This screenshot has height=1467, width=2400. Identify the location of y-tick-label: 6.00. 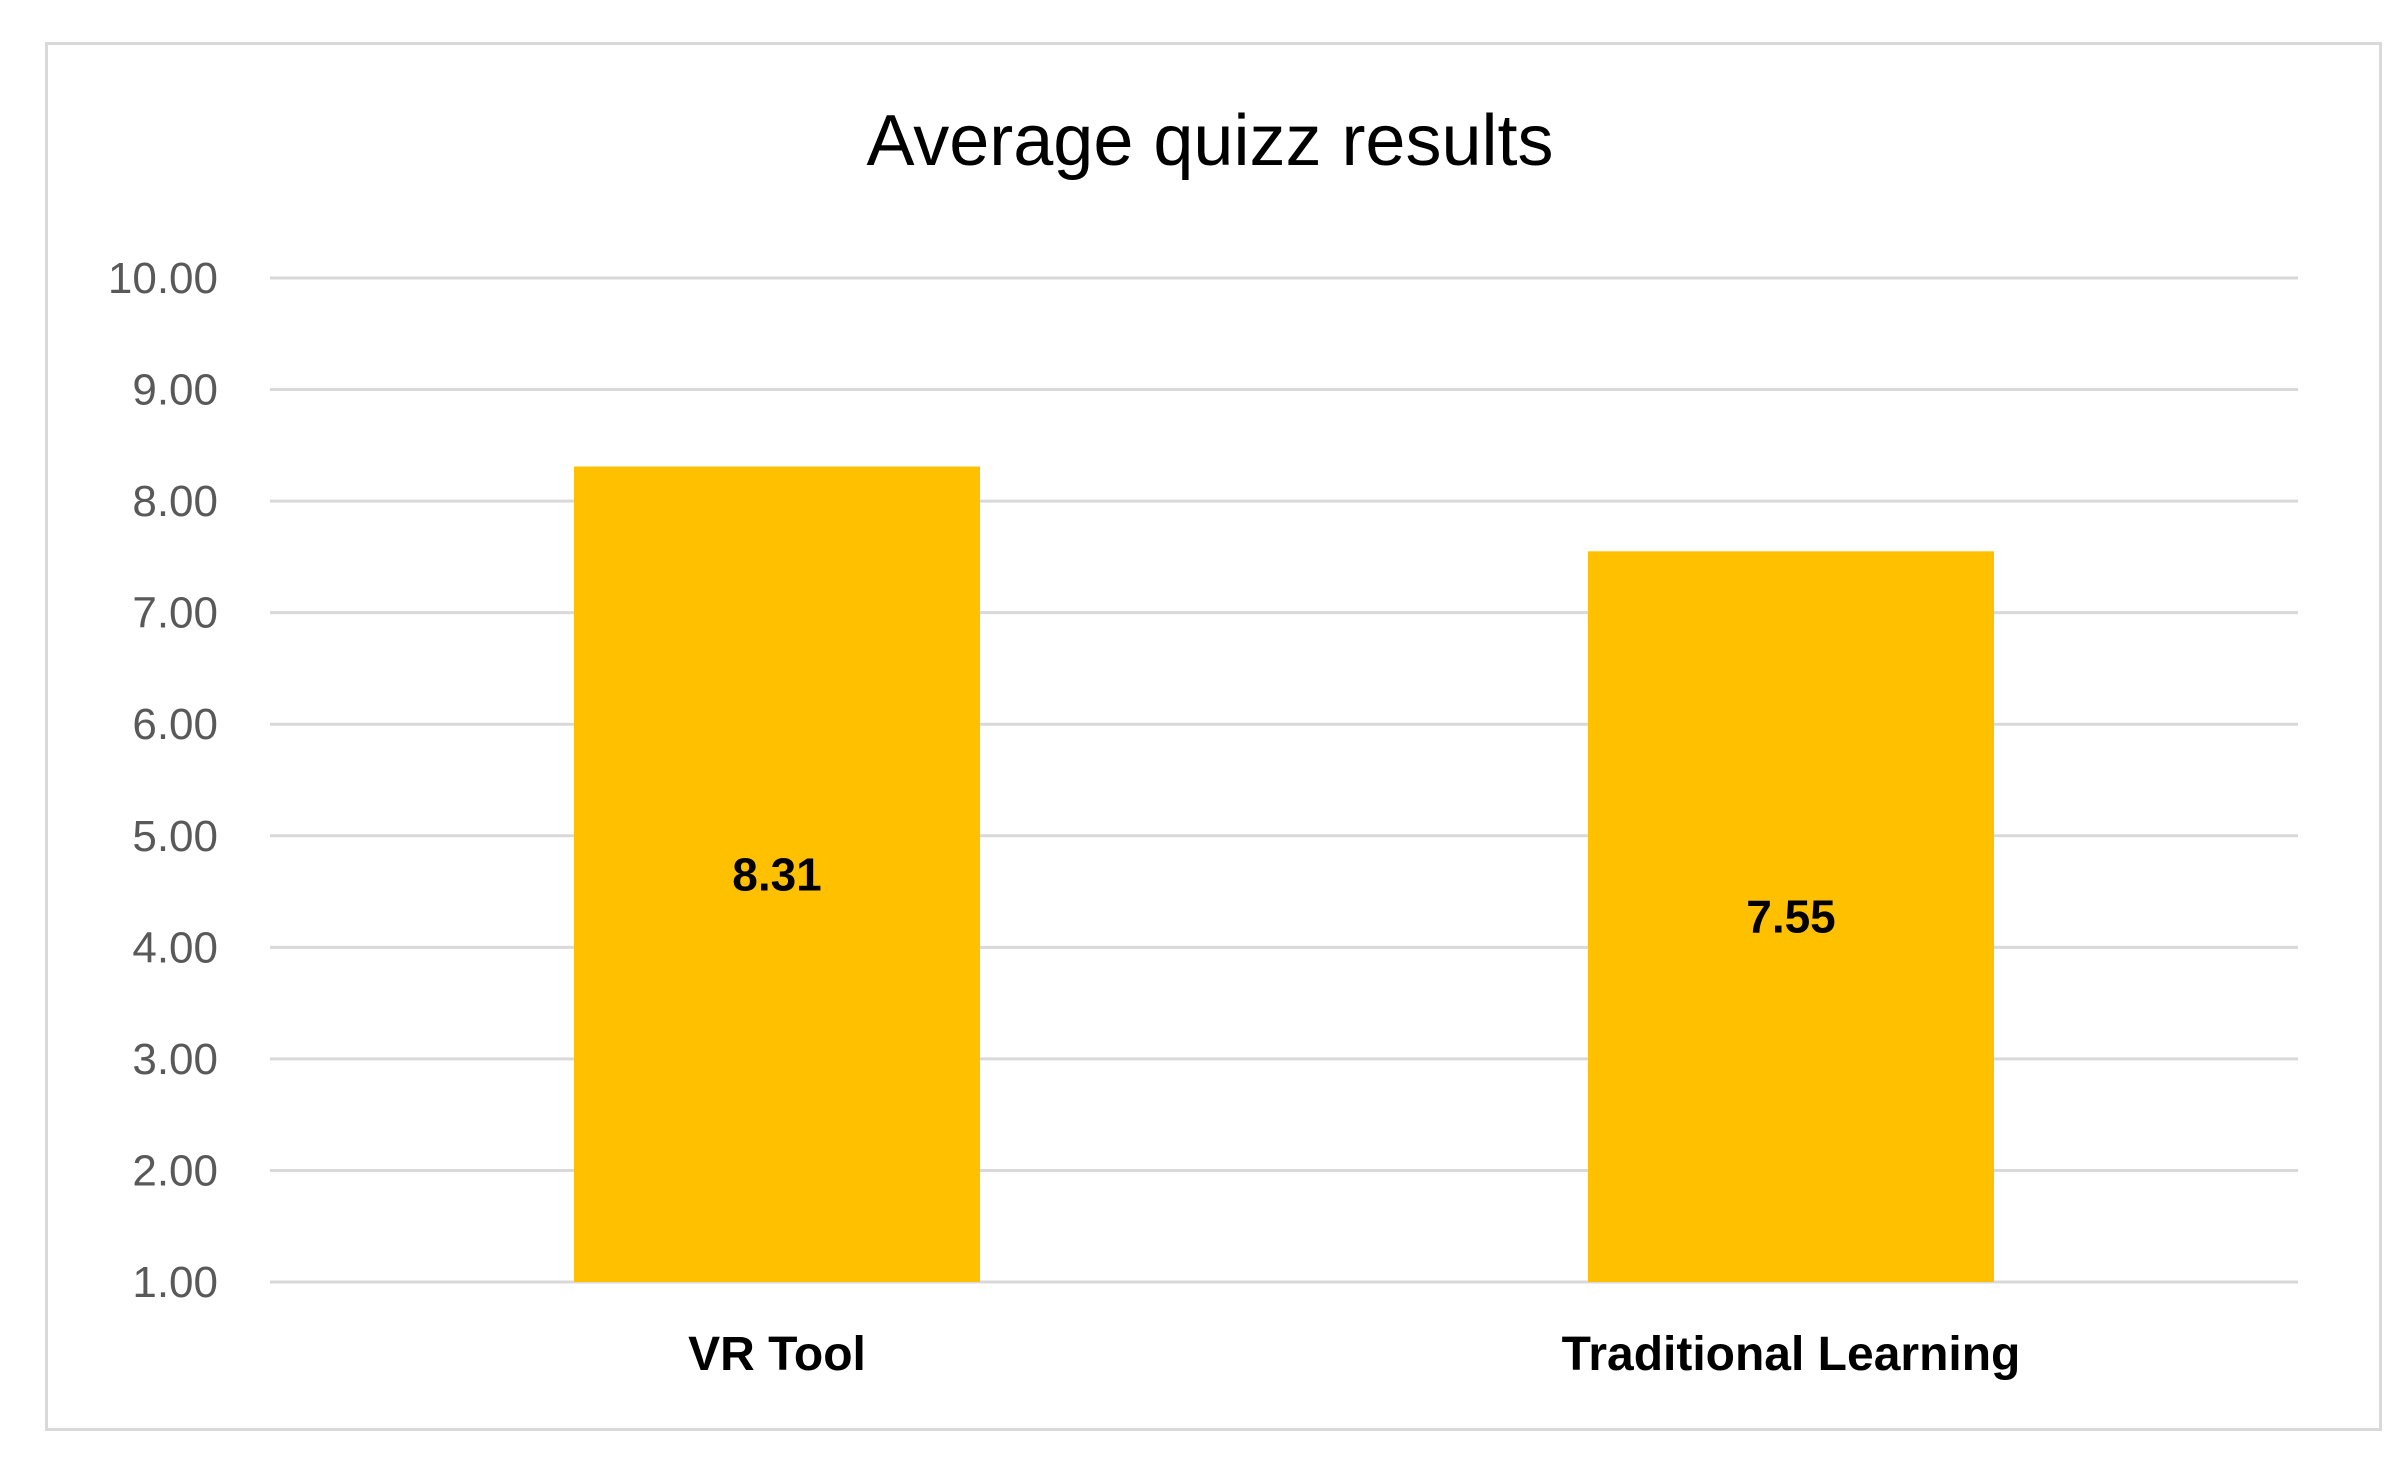
(175, 724).